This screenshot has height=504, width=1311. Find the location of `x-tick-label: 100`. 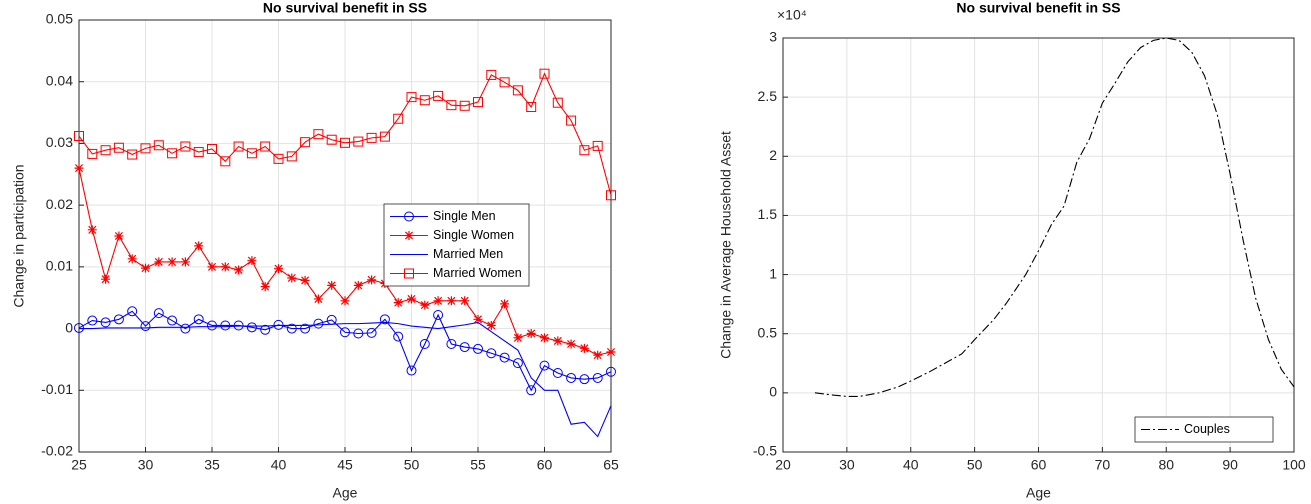

x-tick-label: 100 is located at coordinates (1294, 465).